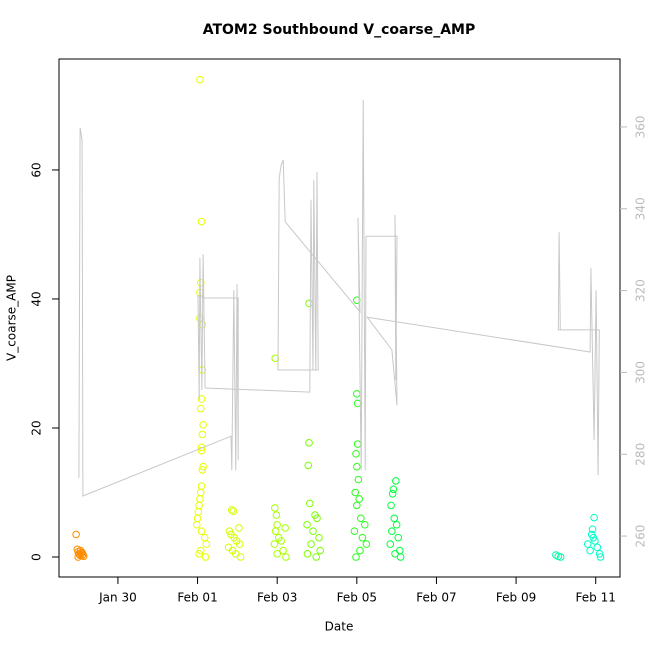 Image resolution: width=650 pixels, height=650 pixels. Describe the element at coordinates (516, 598) in the screenshot. I see `x-tick-label: Feb 09` at that location.